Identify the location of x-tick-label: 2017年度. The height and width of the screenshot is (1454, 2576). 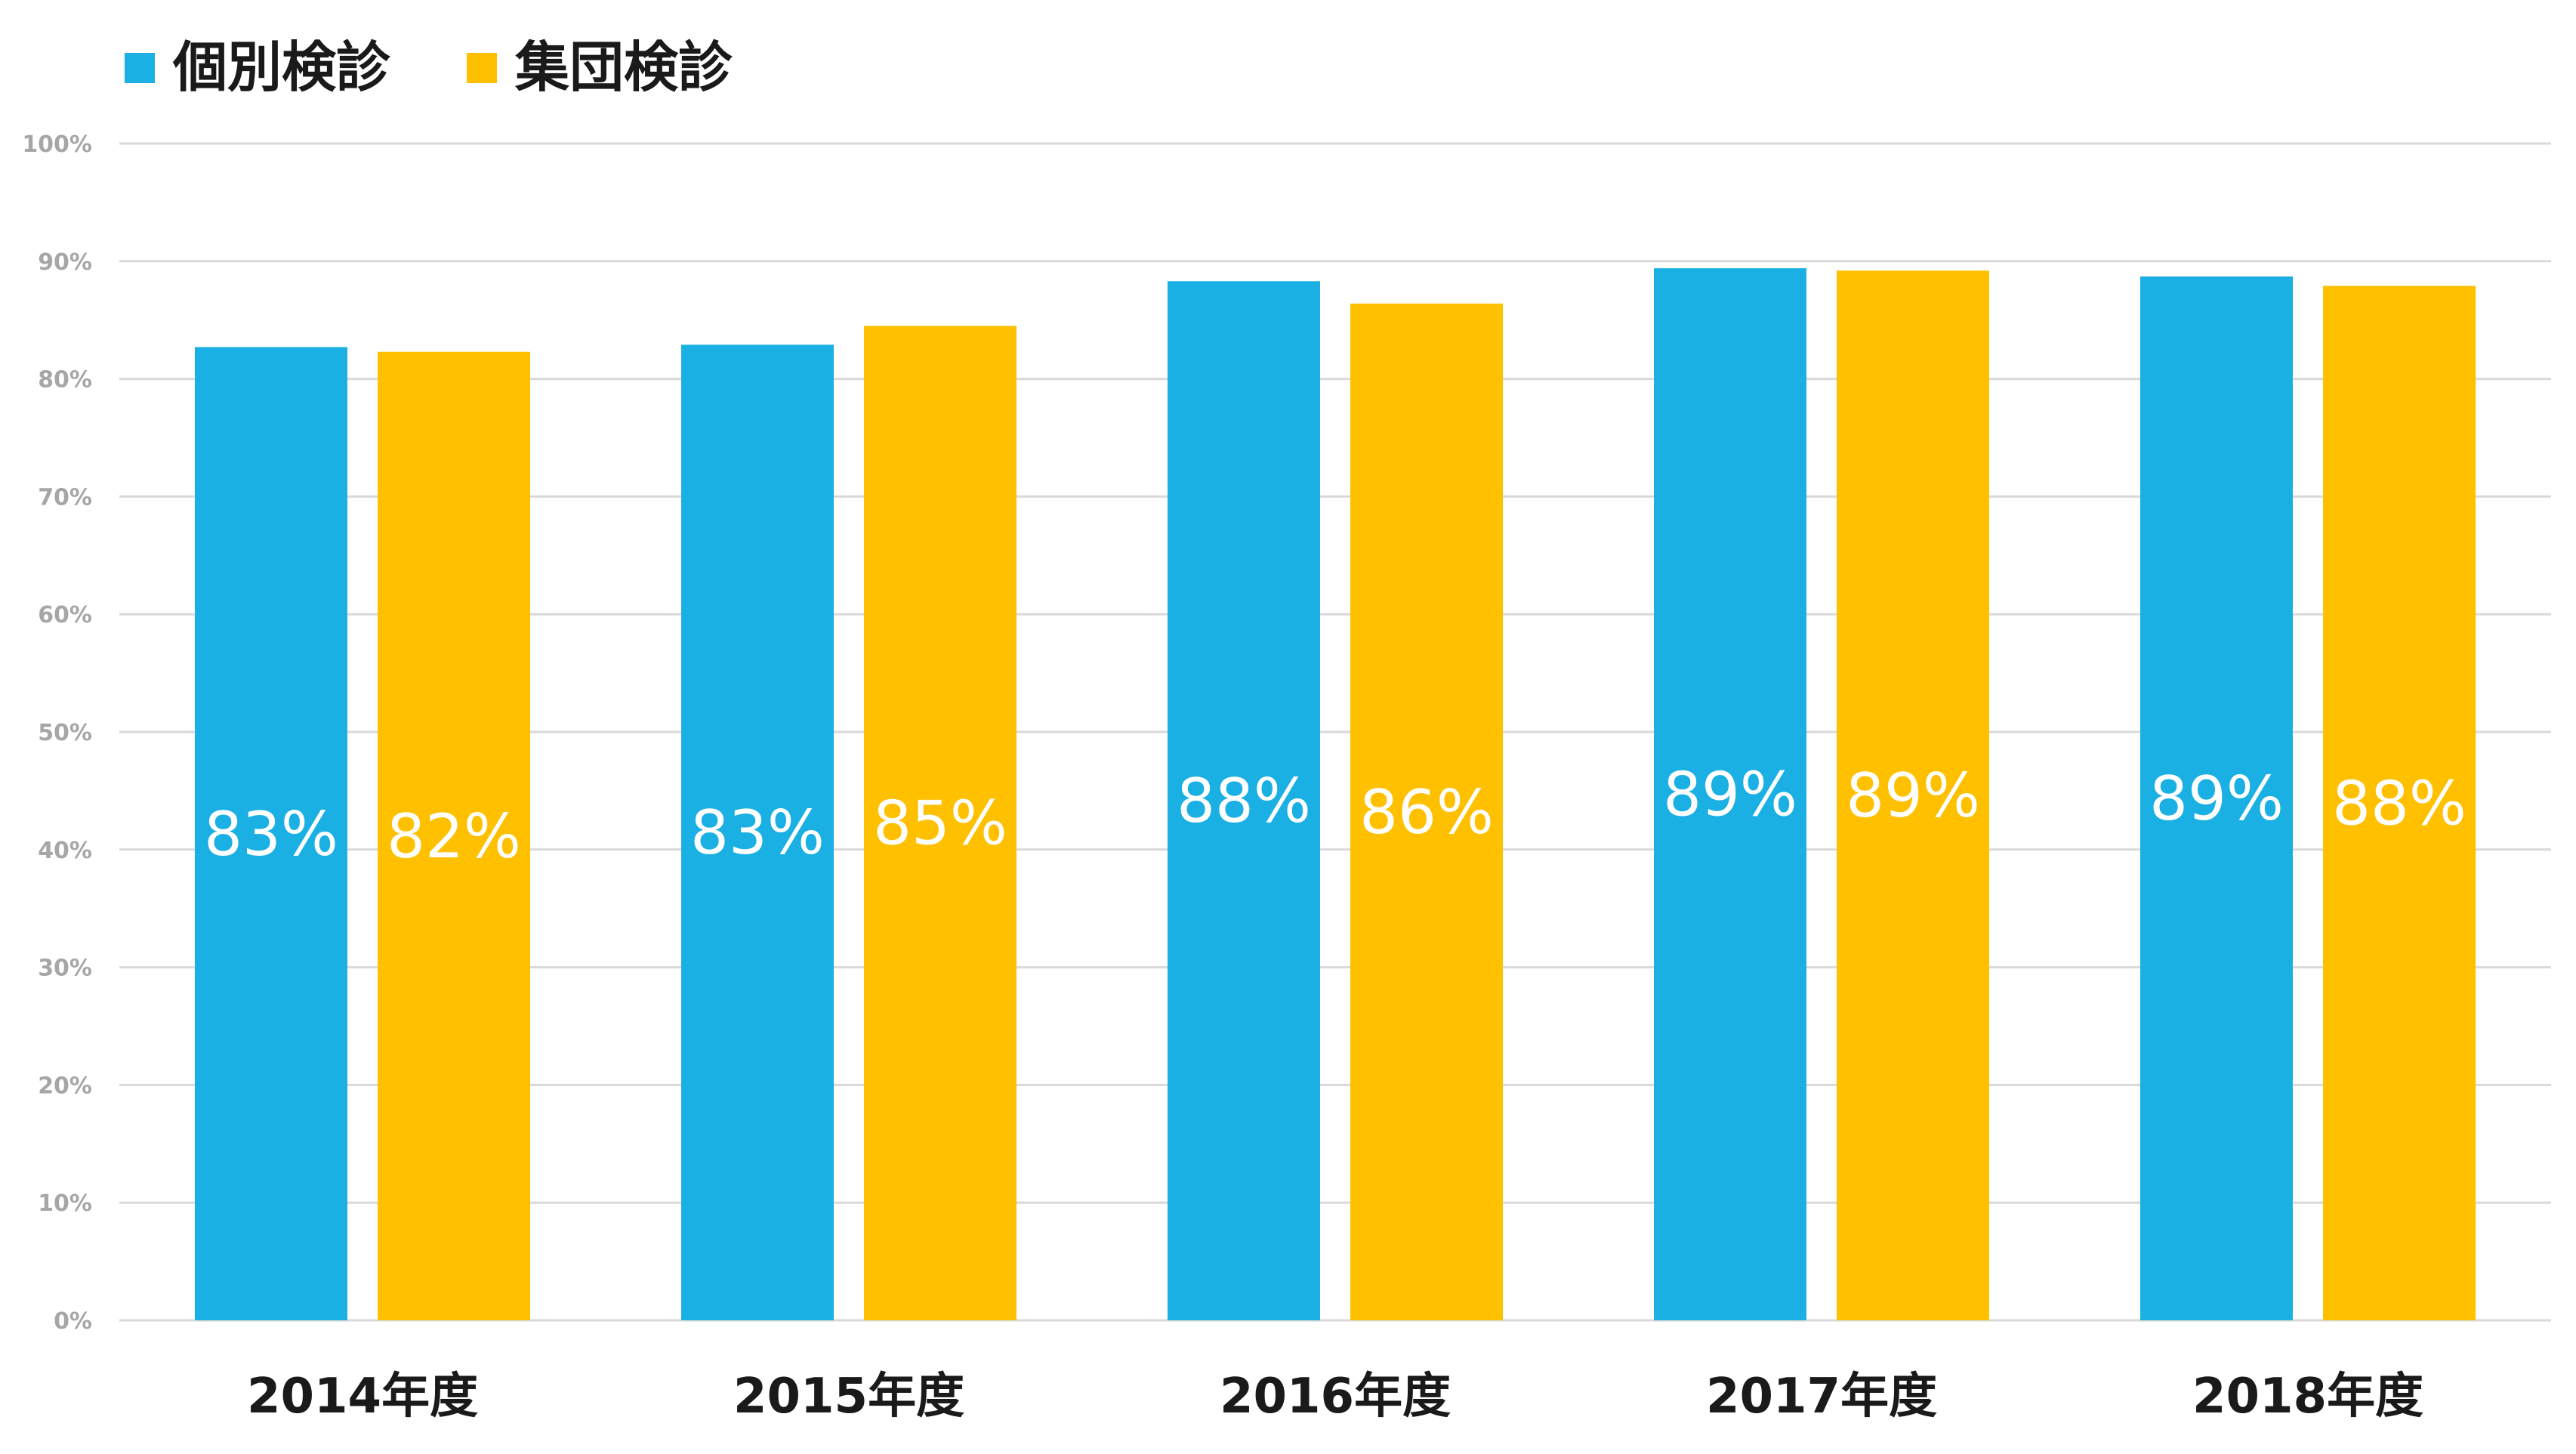
(1821, 1397).